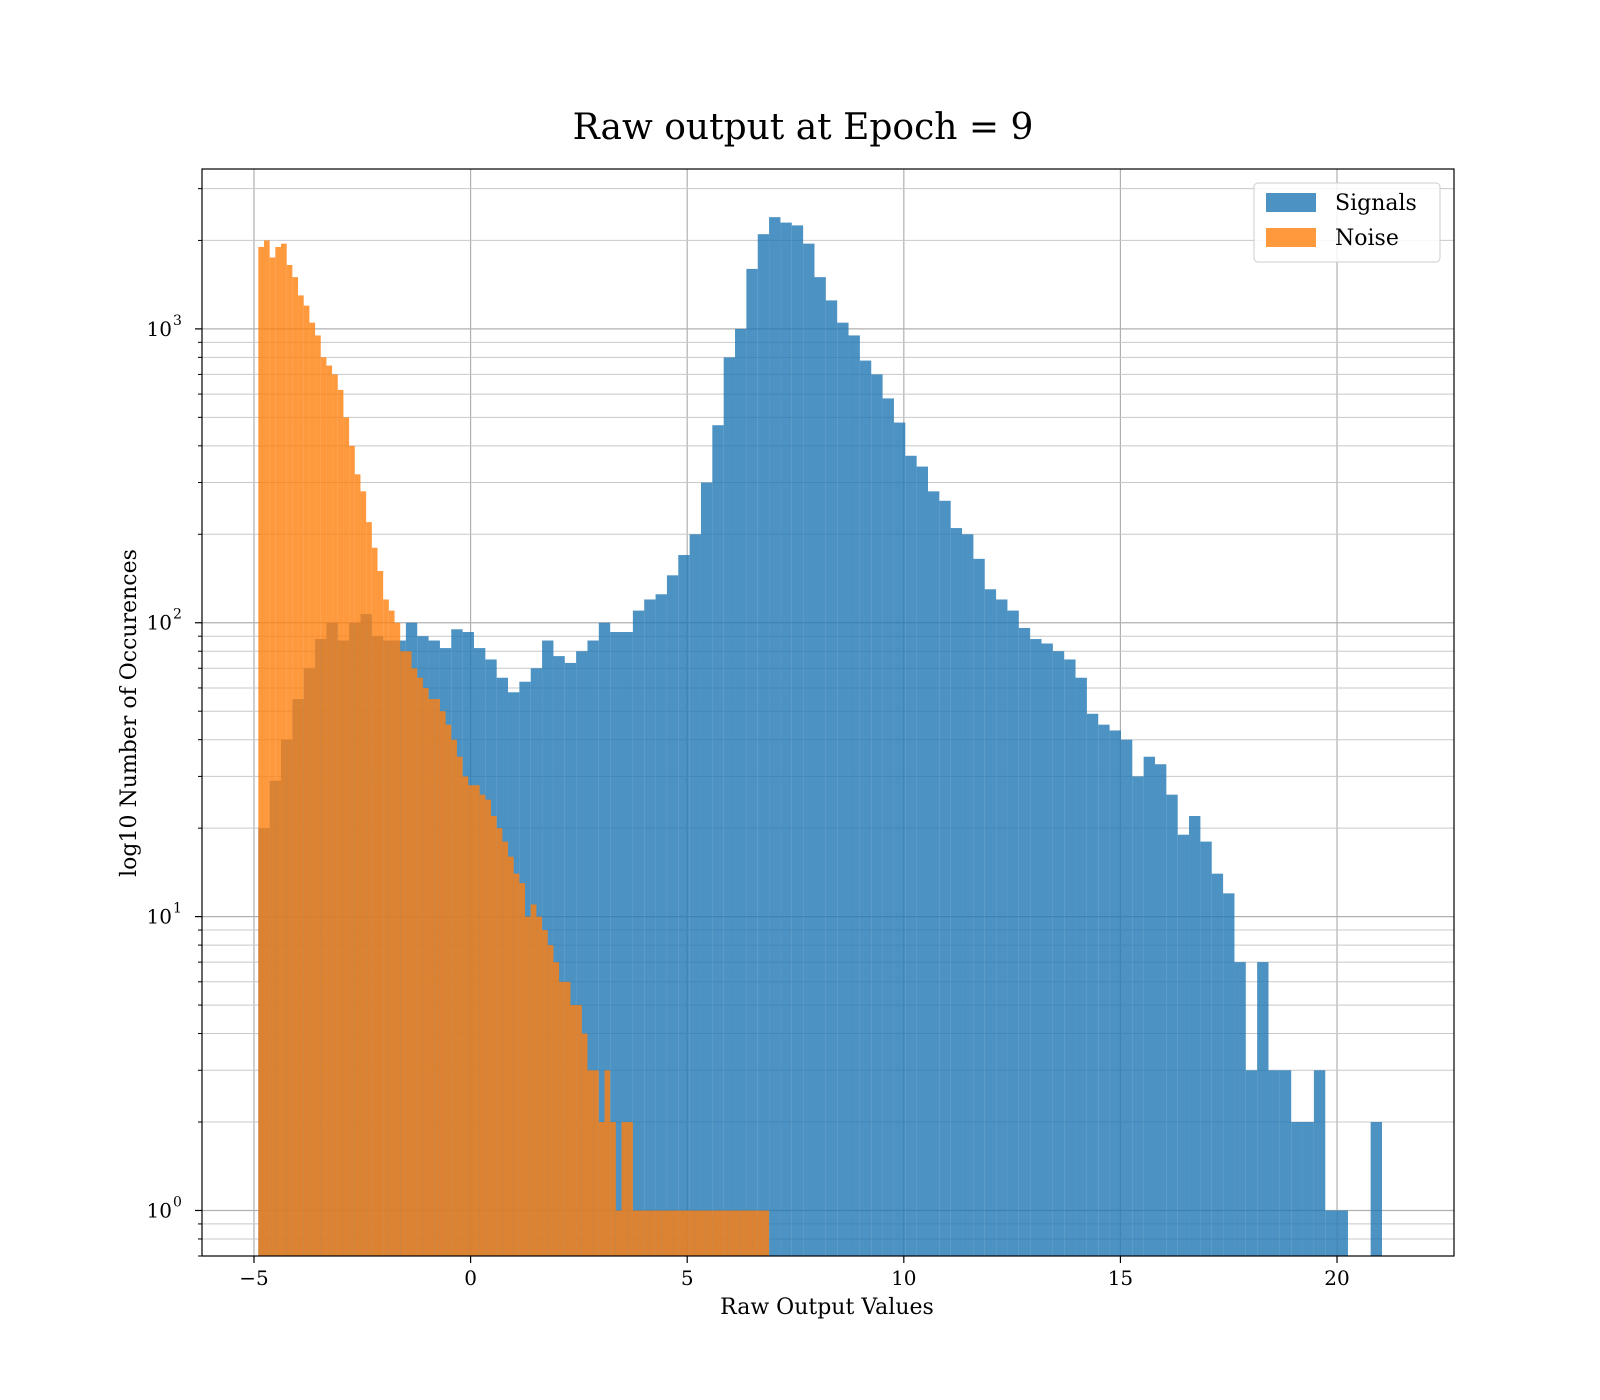  Describe the element at coordinates (177, 909) in the screenshot. I see `y-tick-exponent-1: 1` at that location.